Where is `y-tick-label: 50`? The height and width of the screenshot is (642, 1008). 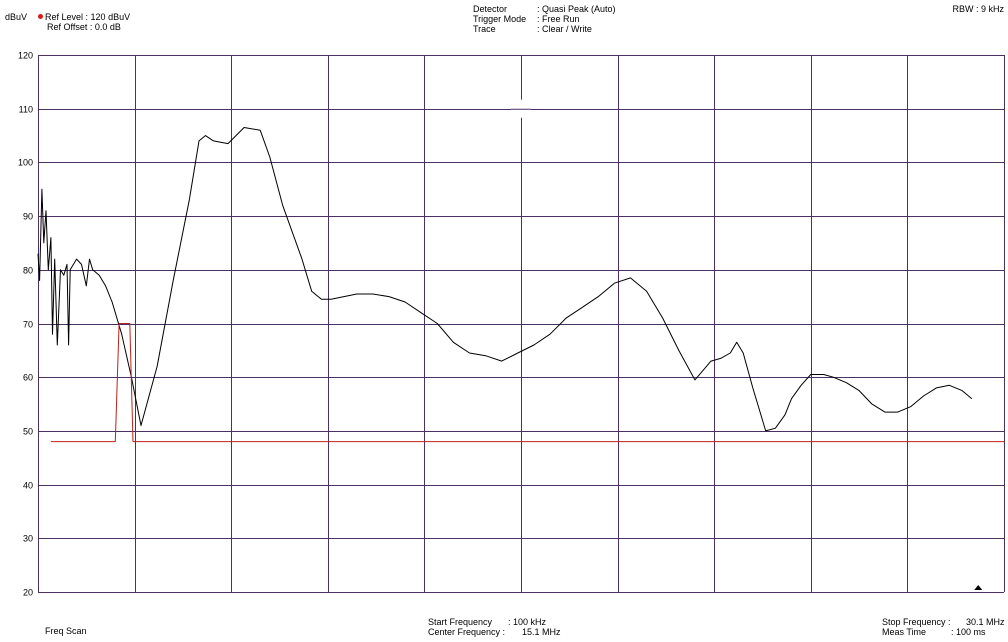
y-tick-label: 50 is located at coordinates (28, 432).